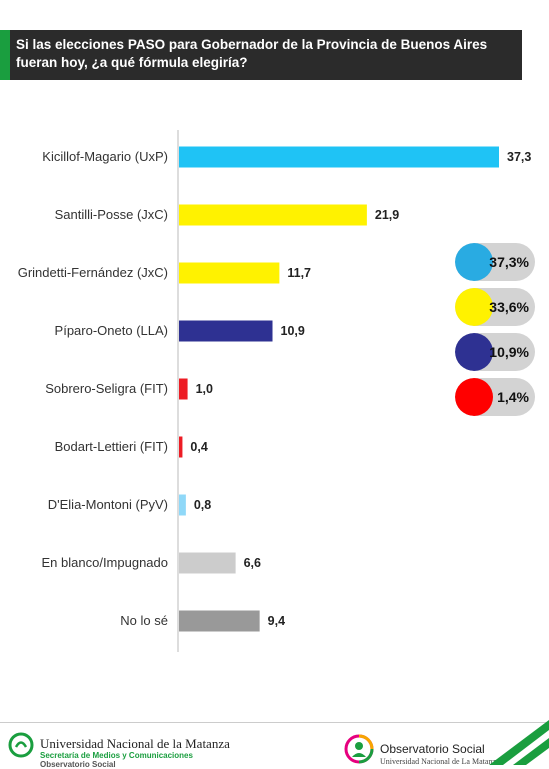  I want to click on bar-value-label: 10,9, so click(293, 331).